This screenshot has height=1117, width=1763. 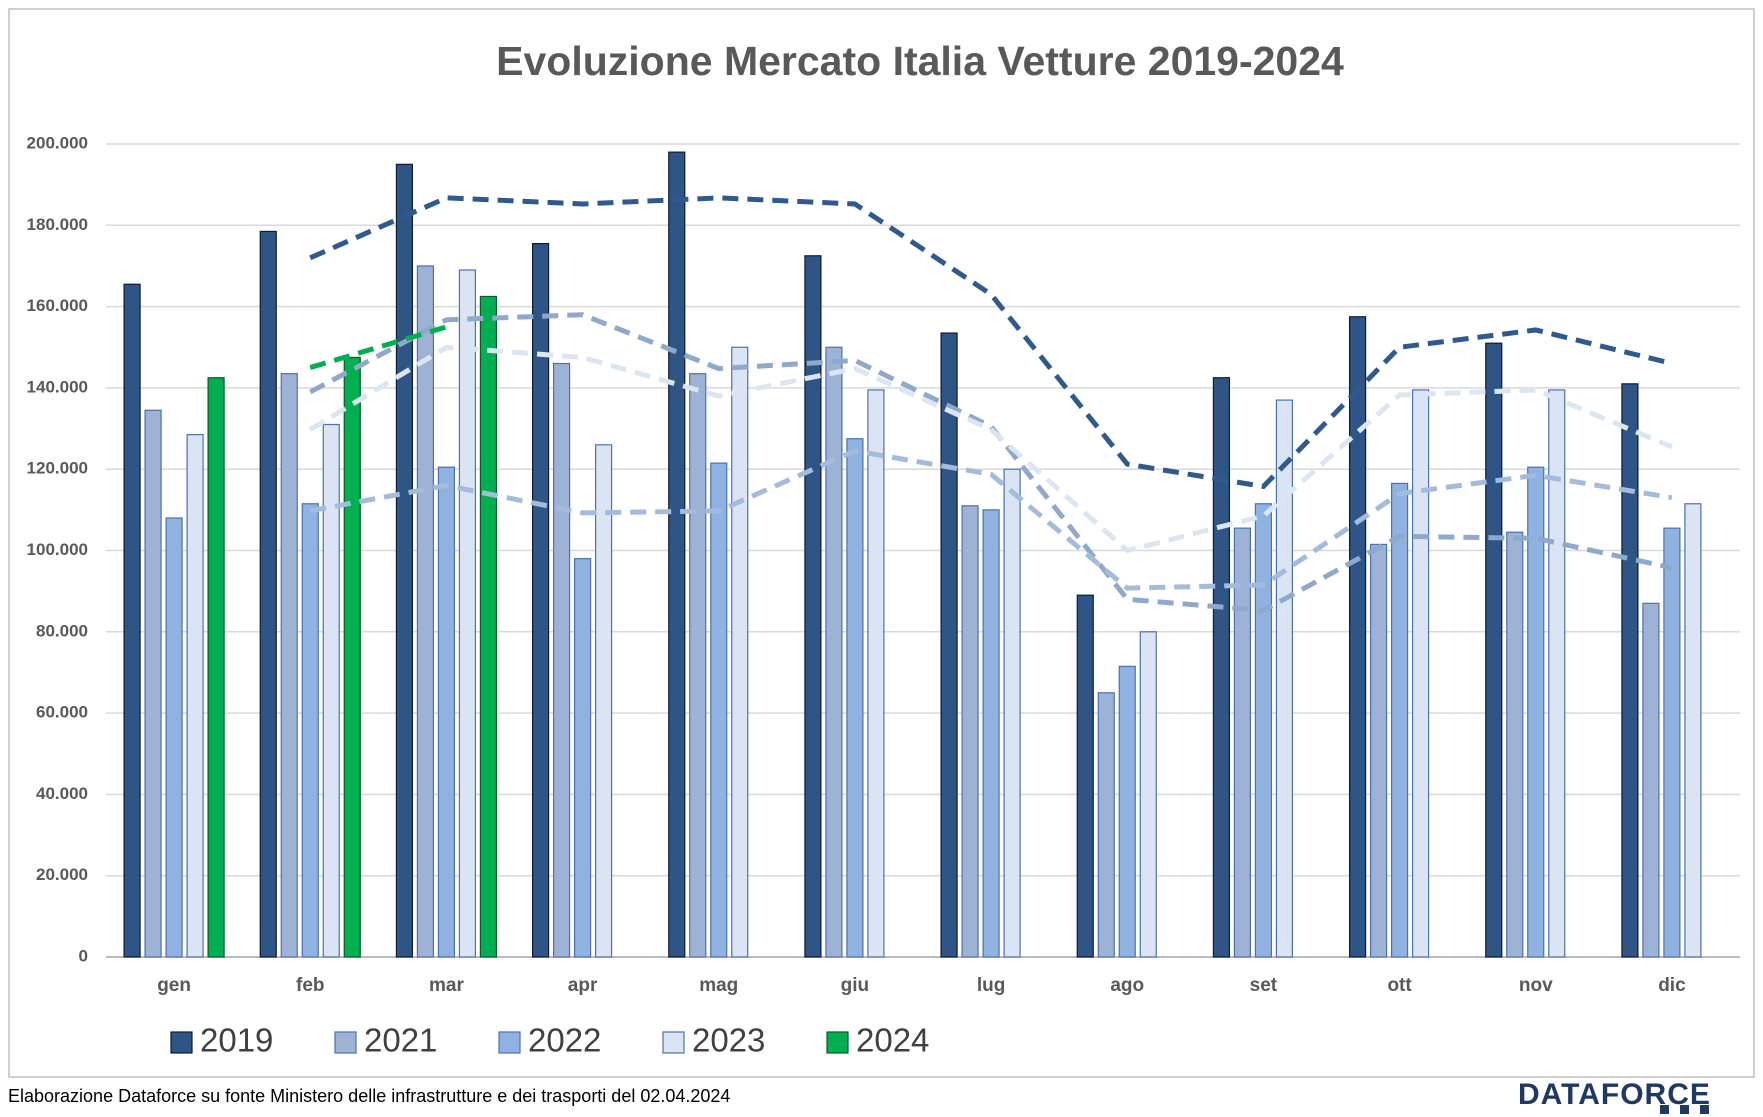 I want to click on legend-label: 2019, so click(x=236, y=1040).